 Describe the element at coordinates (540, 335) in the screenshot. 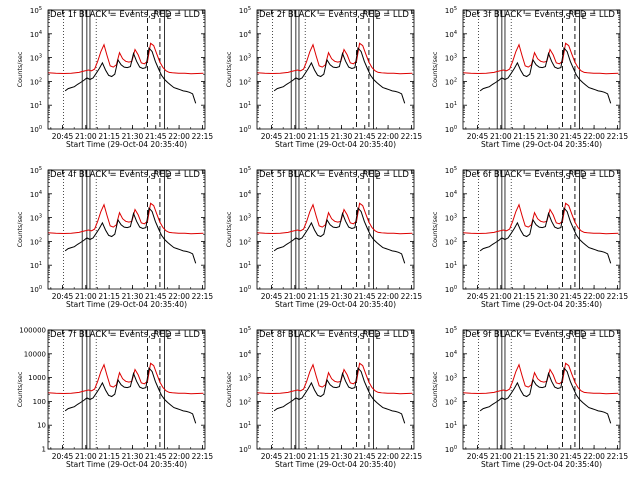

I see `chart-title: Det 9f BLACK = Events, RED = LLD` at that location.